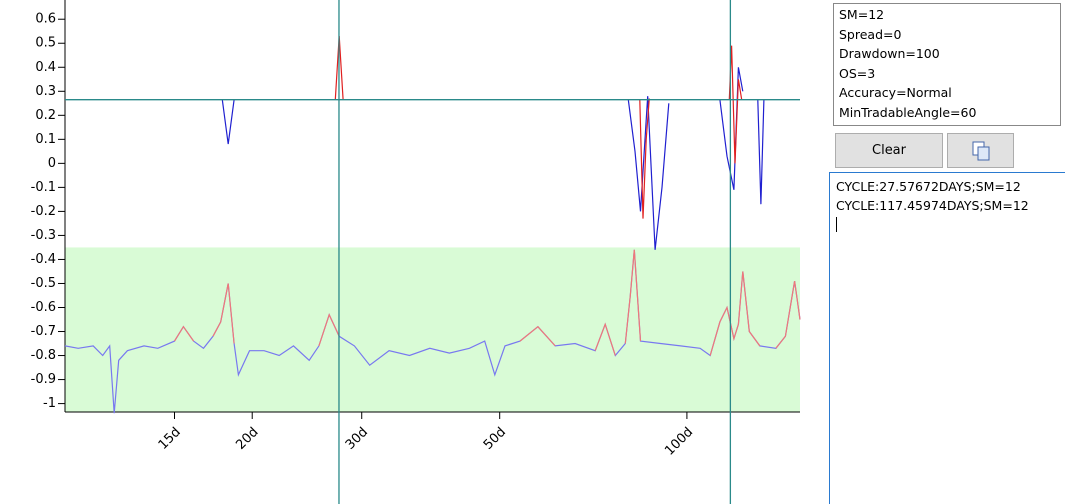 The height and width of the screenshot is (504, 1065). Describe the element at coordinates (862, 14) in the screenshot. I see `setting-line: SM=12` at that location.